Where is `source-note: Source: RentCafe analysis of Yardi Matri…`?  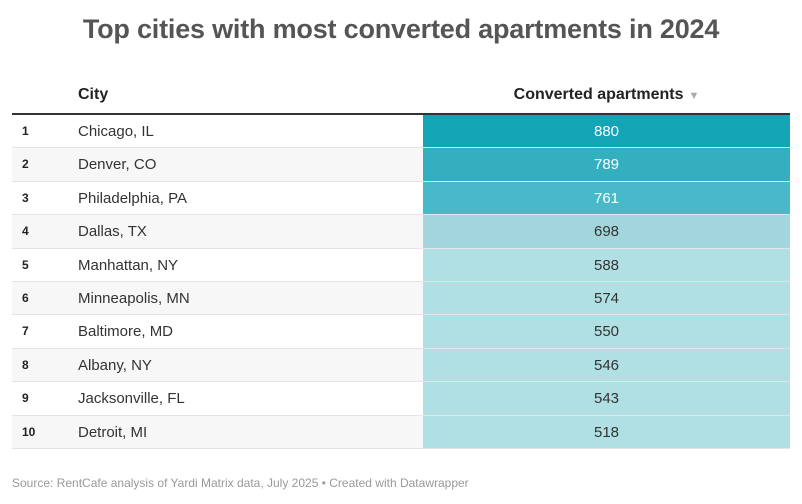
source-note: Source: RentCafe analysis of Yardi Matri… is located at coordinates (165, 483).